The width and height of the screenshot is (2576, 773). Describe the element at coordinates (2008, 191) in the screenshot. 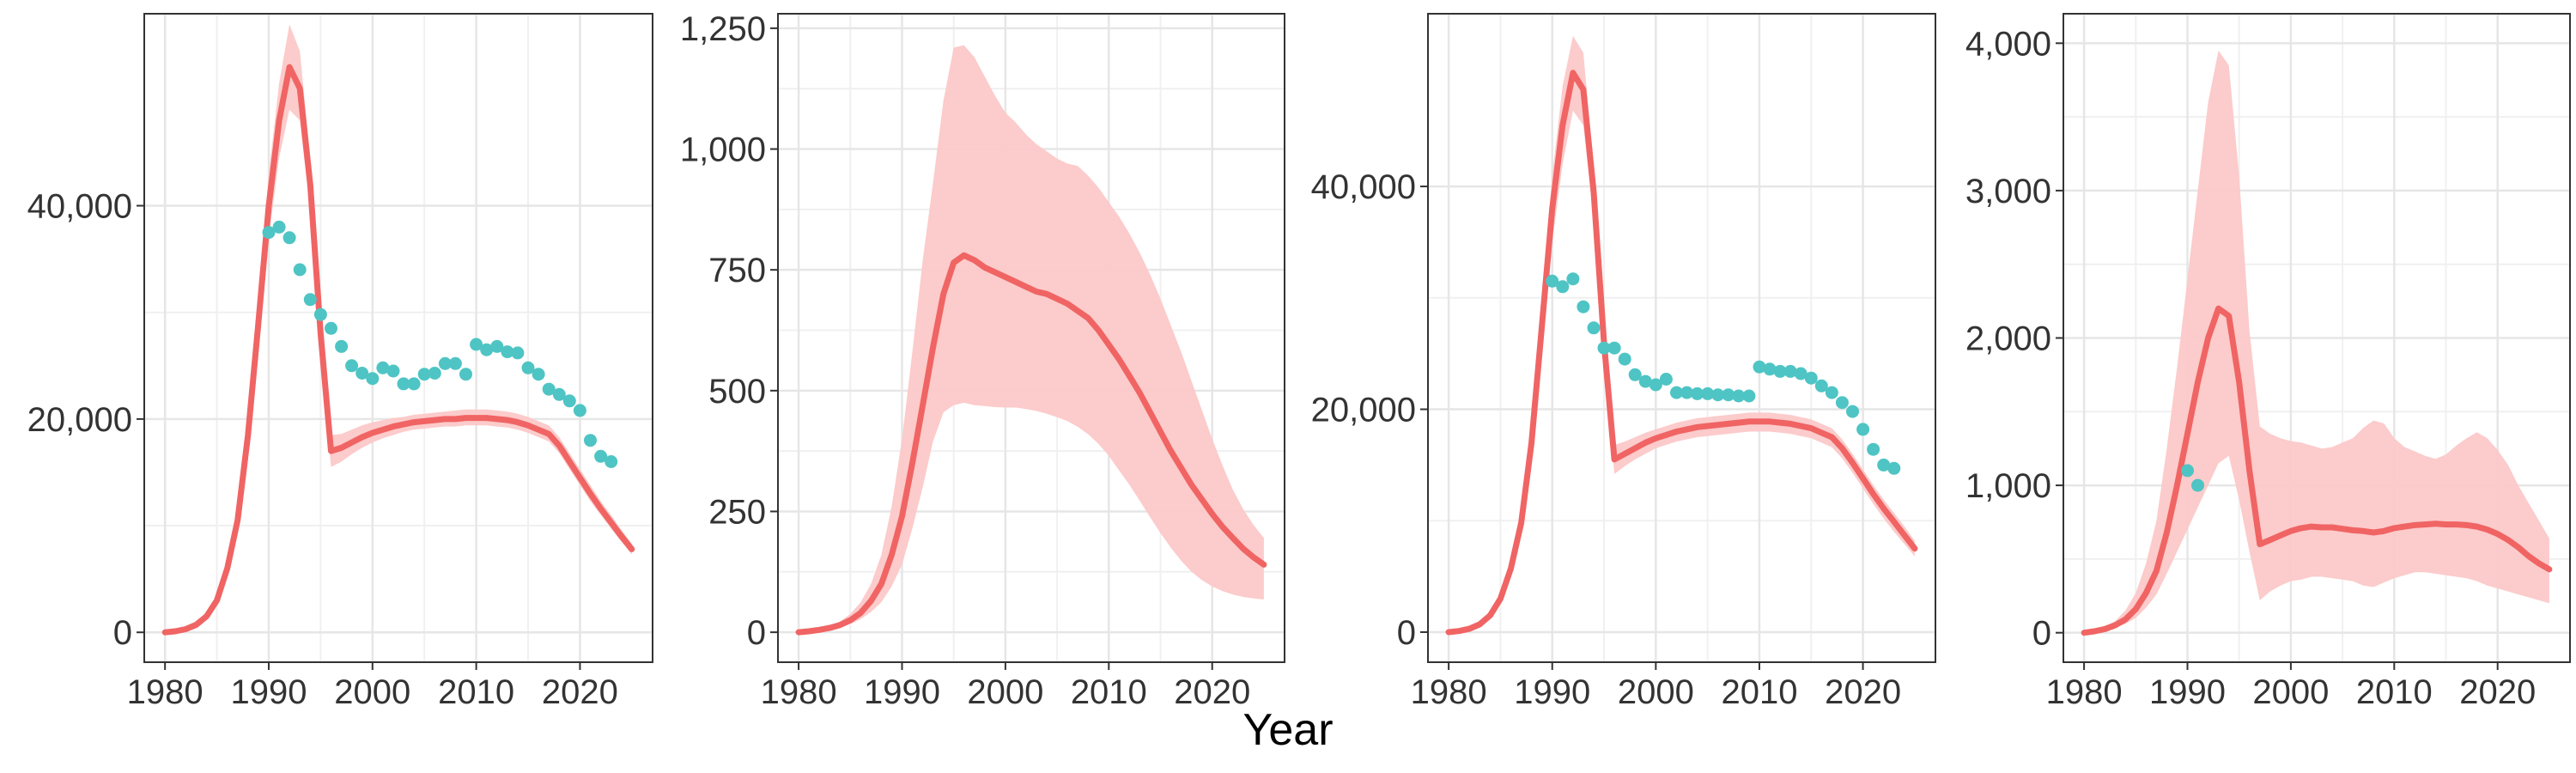

I see `y-tick-label: 3,000` at that location.